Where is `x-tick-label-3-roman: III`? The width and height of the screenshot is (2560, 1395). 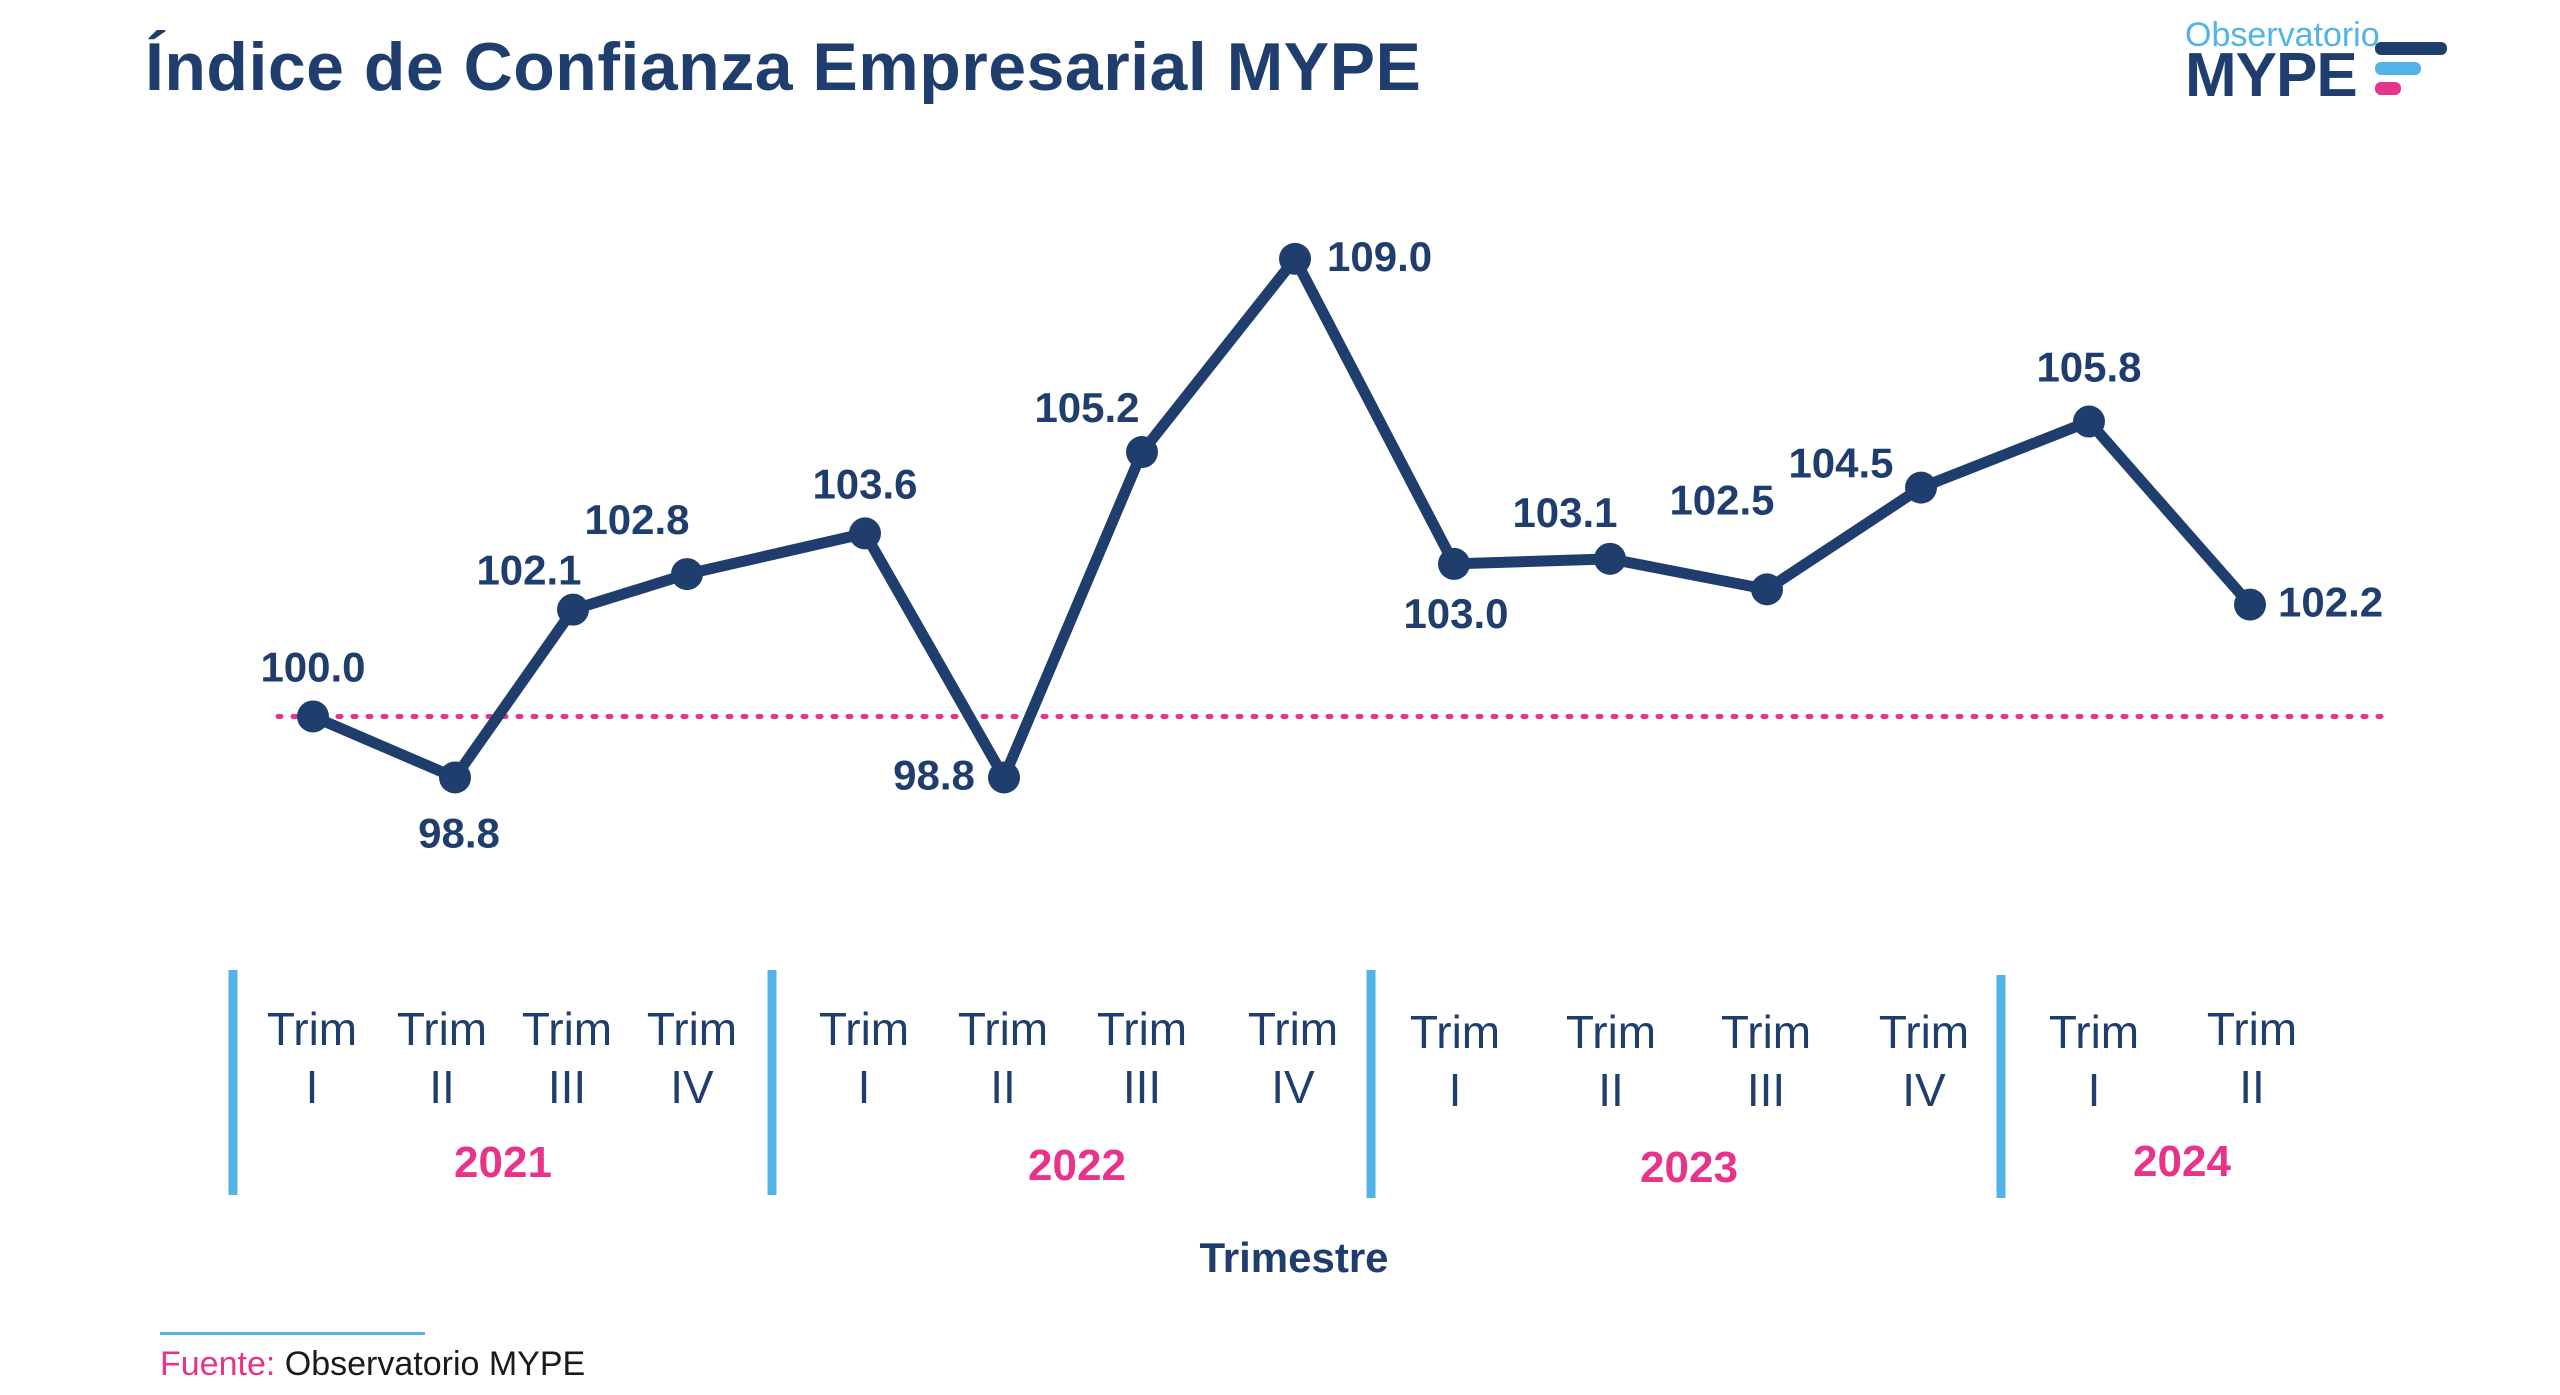
x-tick-label-3-roman: III is located at coordinates (567, 1087).